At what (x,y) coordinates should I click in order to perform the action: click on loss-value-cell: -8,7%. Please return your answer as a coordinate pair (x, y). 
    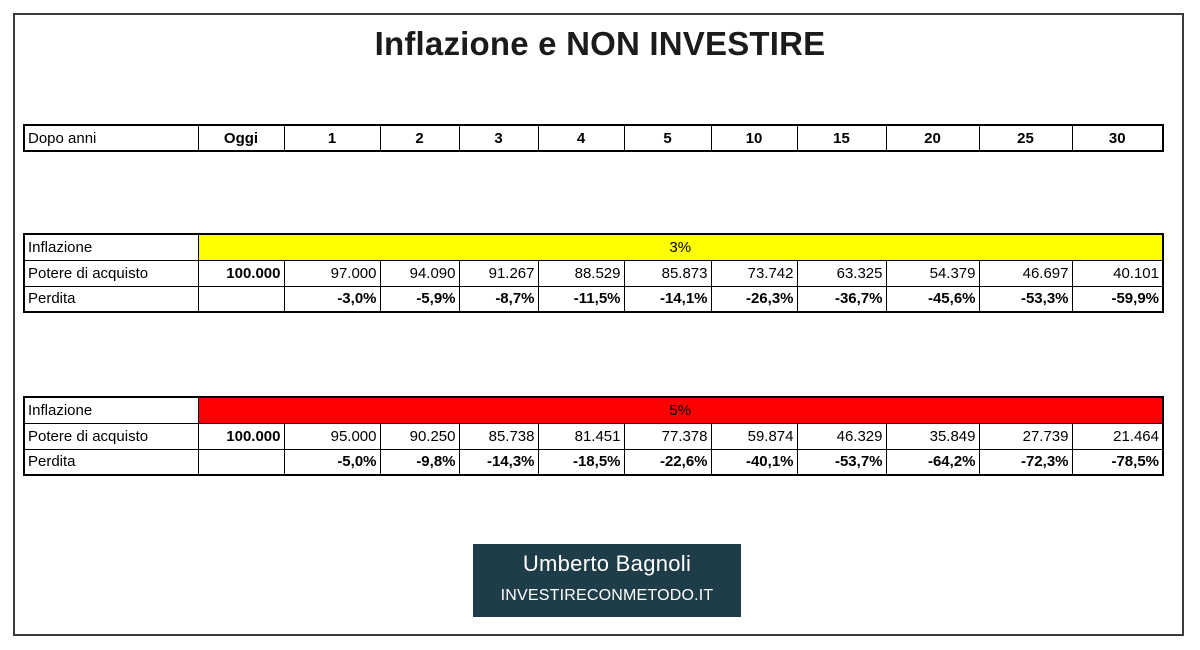
    Looking at the image, I should click on (498, 299).